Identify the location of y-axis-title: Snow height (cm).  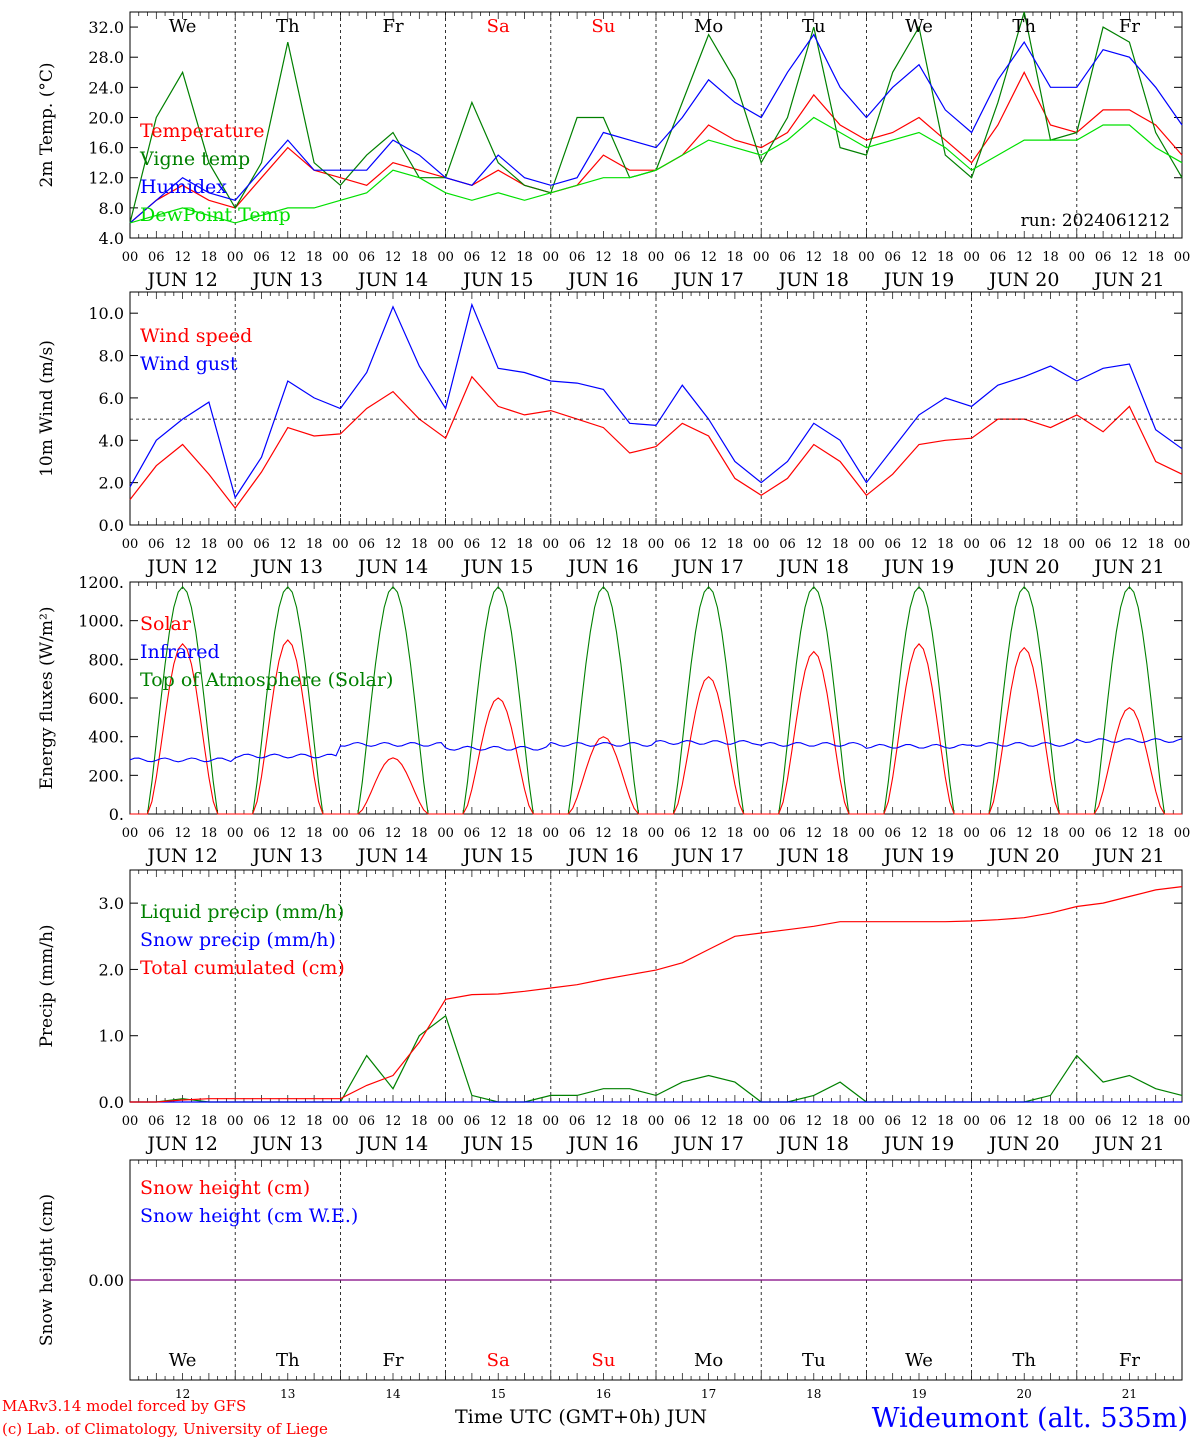
(47, 1270).